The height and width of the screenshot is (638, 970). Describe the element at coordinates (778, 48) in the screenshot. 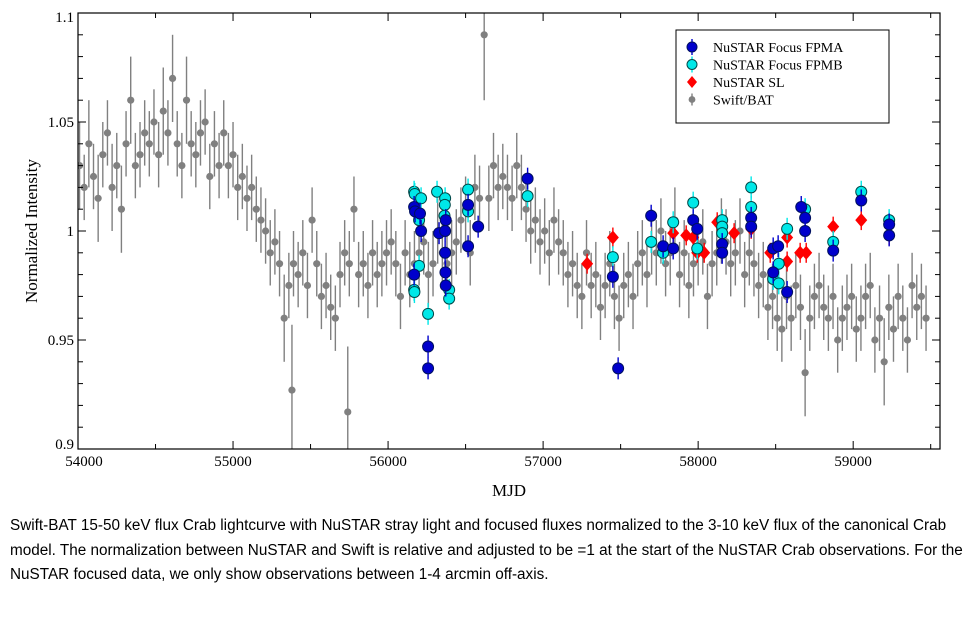

I see `legend-label: NuSTAR Focus FPMA` at that location.